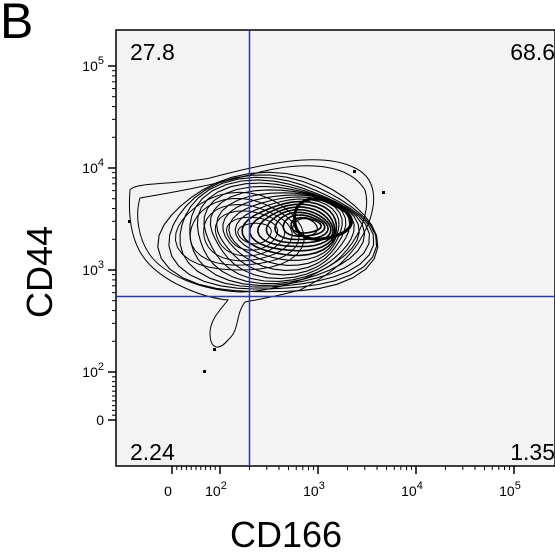 Image resolution: width=555 pixels, height=558 pixels. What do you see at coordinates (152, 52) in the screenshot?
I see `quadrant-top-left: 27.8` at bounding box center [152, 52].